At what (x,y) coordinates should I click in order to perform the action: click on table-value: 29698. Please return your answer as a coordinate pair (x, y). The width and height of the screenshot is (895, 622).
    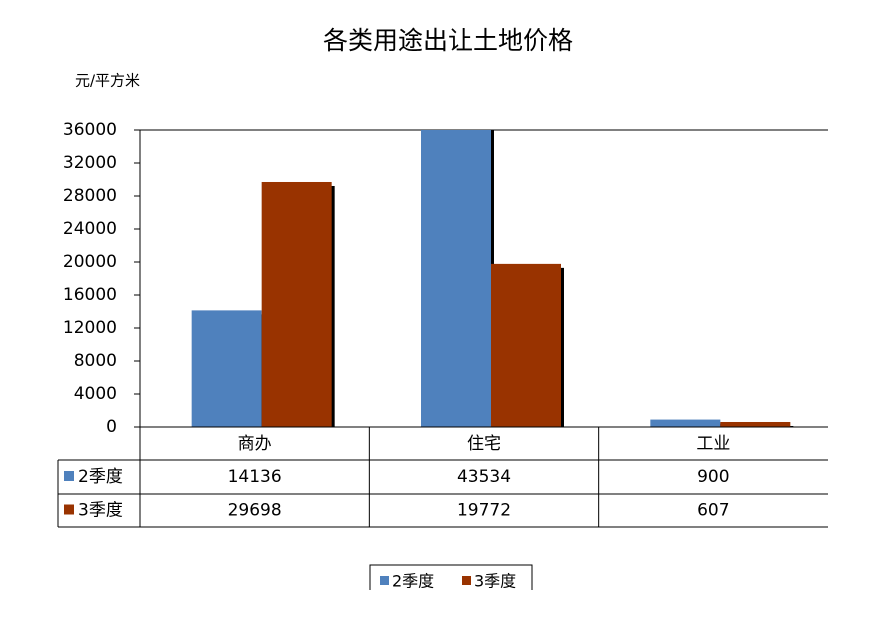
    Looking at the image, I should click on (255, 511).